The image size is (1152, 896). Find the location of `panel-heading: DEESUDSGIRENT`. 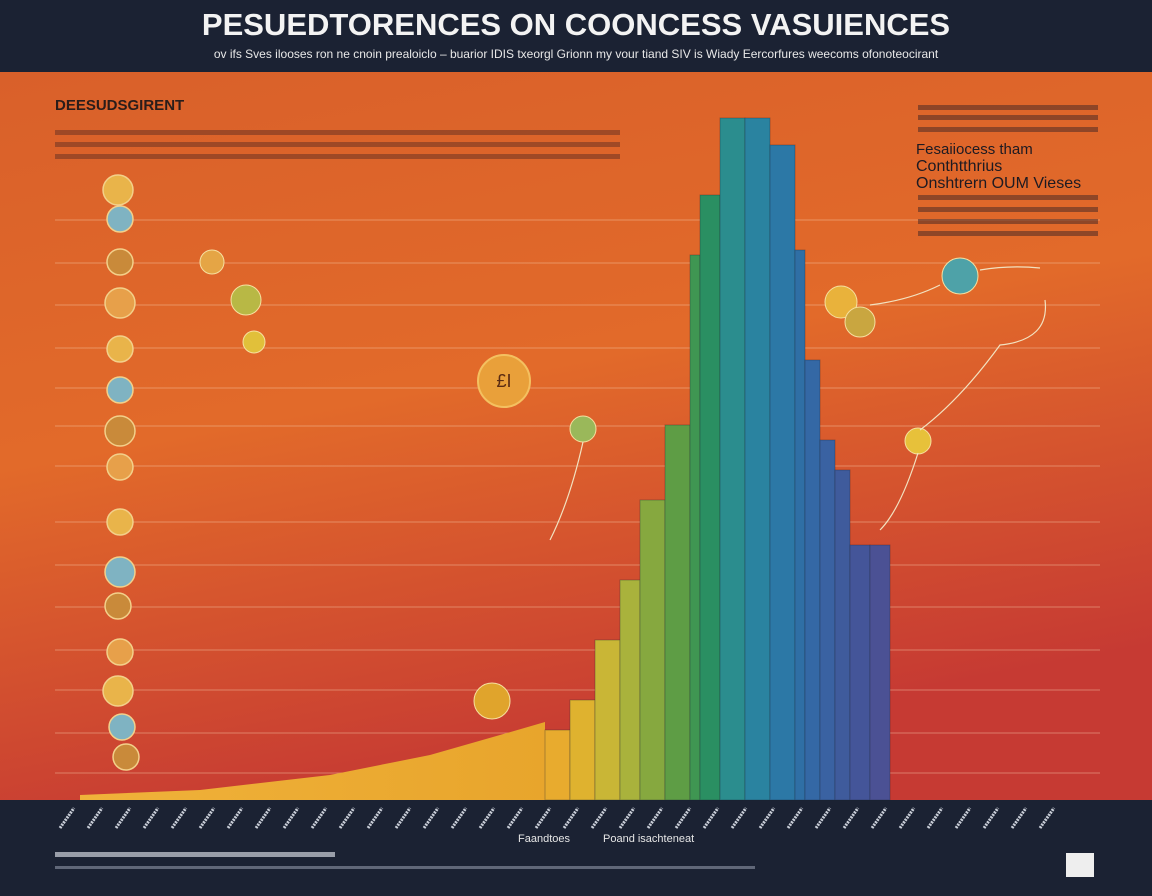

panel-heading: DEESUDSGIRENT is located at coordinates (119, 105).